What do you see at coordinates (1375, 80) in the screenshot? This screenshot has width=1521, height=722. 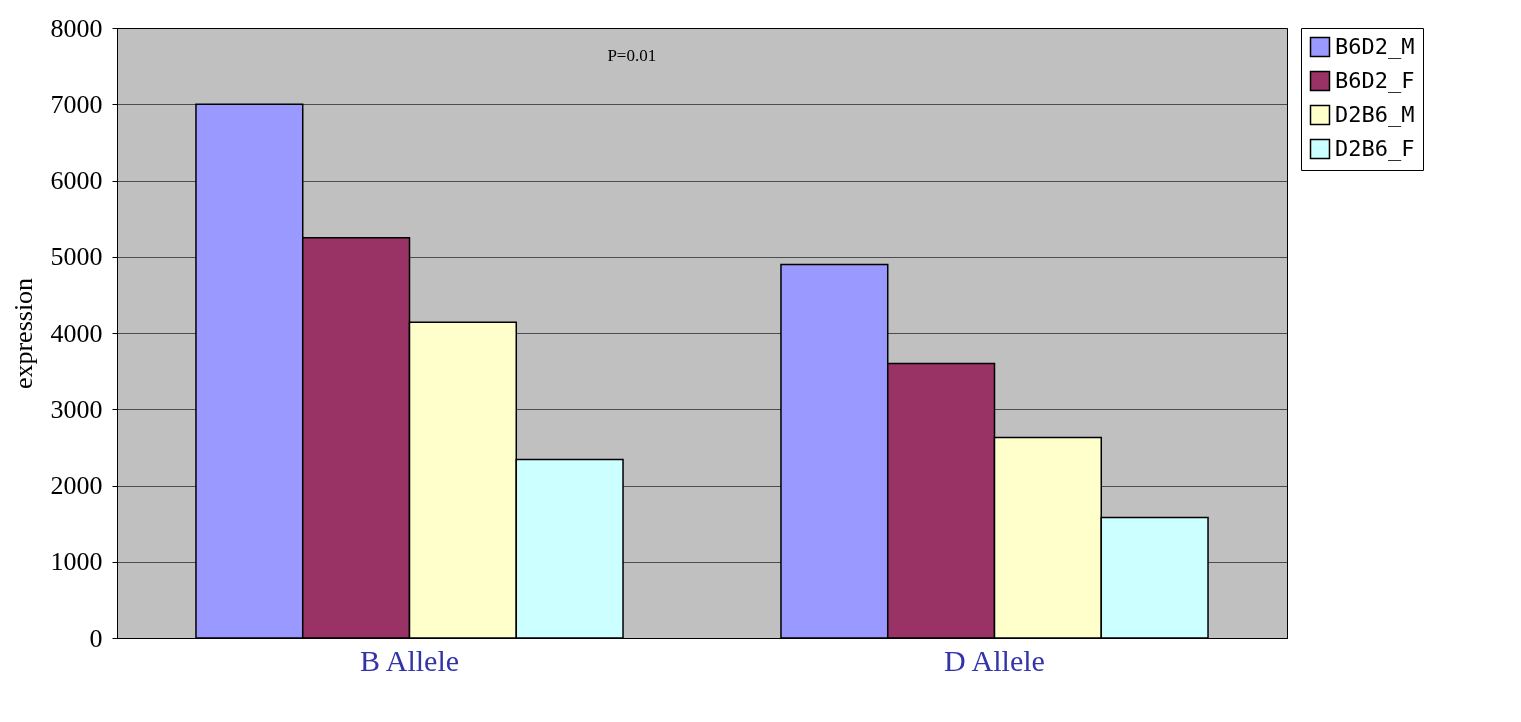 I see `legend-label: B6D2_F` at bounding box center [1375, 80].